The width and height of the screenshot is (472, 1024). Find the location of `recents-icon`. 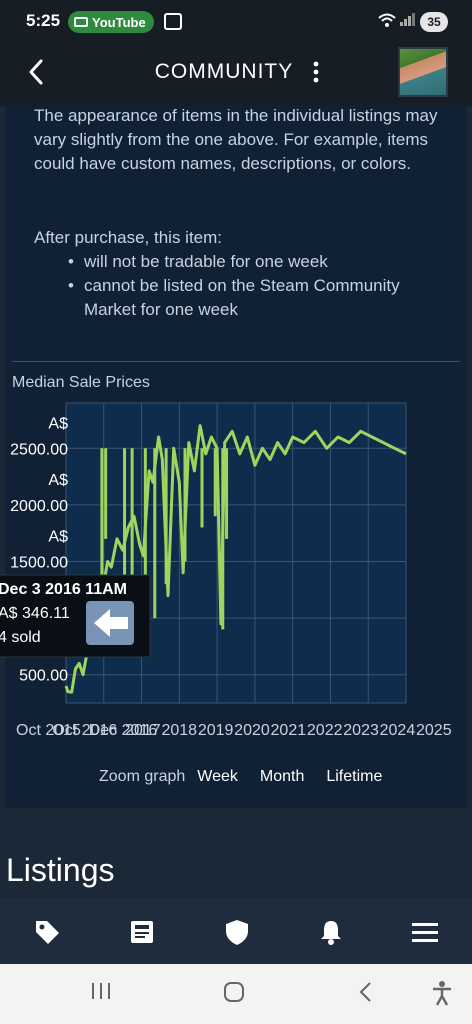

recents-icon is located at coordinates (101, 994).